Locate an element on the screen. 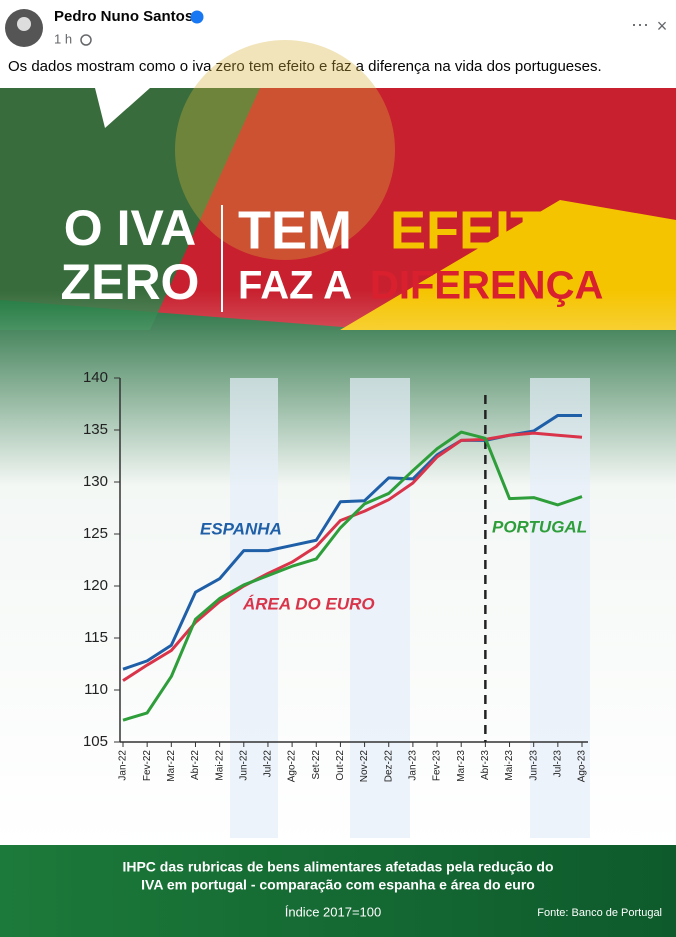 This screenshot has width=676, height=937. y-tick-label: 120 is located at coordinates (95, 585).